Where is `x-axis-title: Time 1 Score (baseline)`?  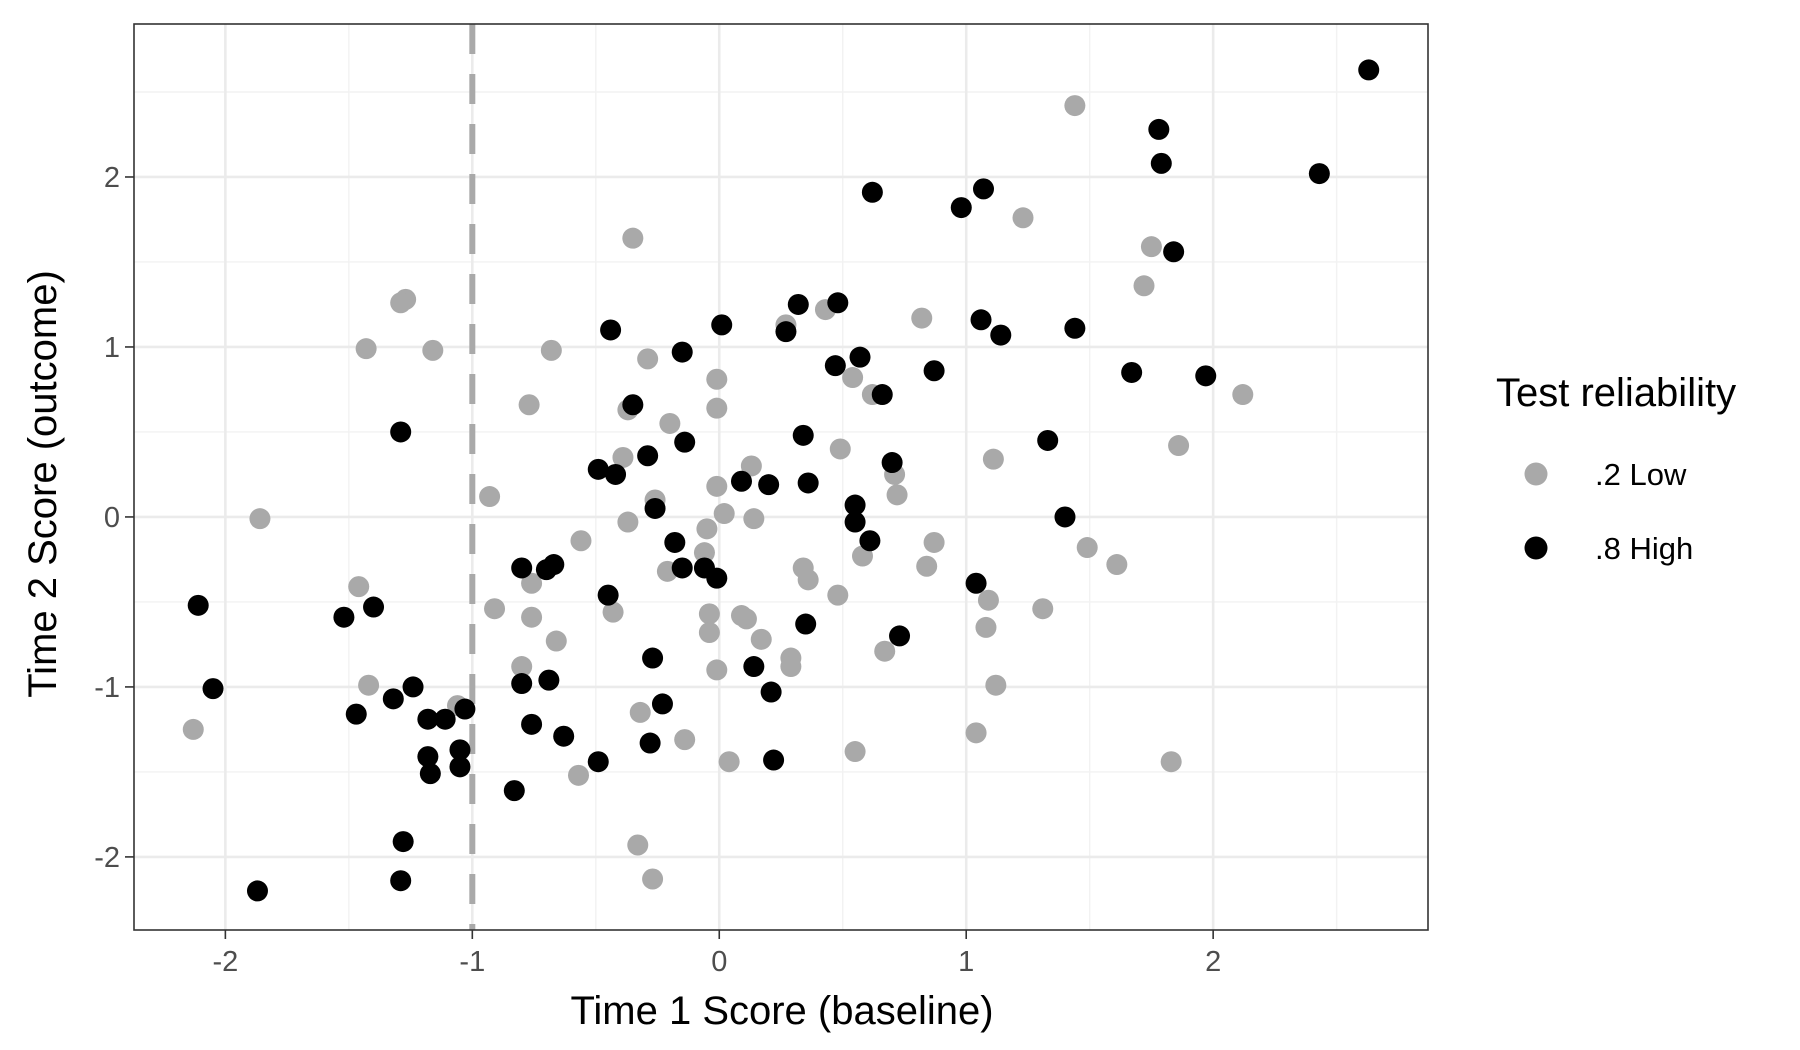
x-axis-title: Time 1 Score (baseline) is located at coordinates (781, 1011).